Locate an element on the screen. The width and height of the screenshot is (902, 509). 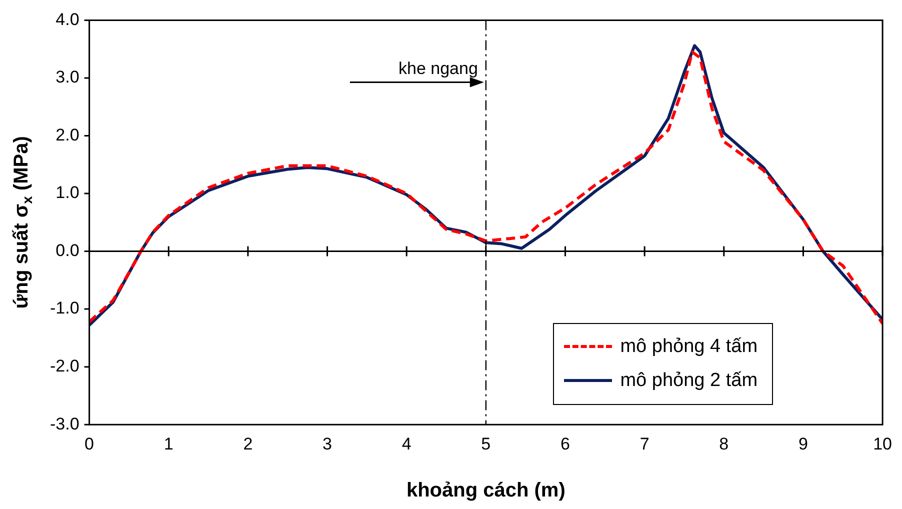
y-tick-label: 4.0 is located at coordinates (68, 19).